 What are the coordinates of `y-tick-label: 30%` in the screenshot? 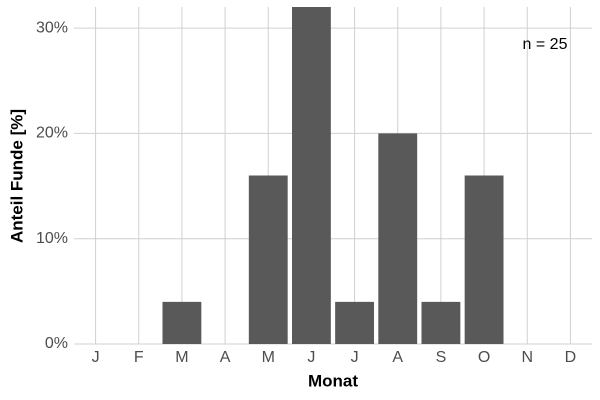 It's located at (52, 27).